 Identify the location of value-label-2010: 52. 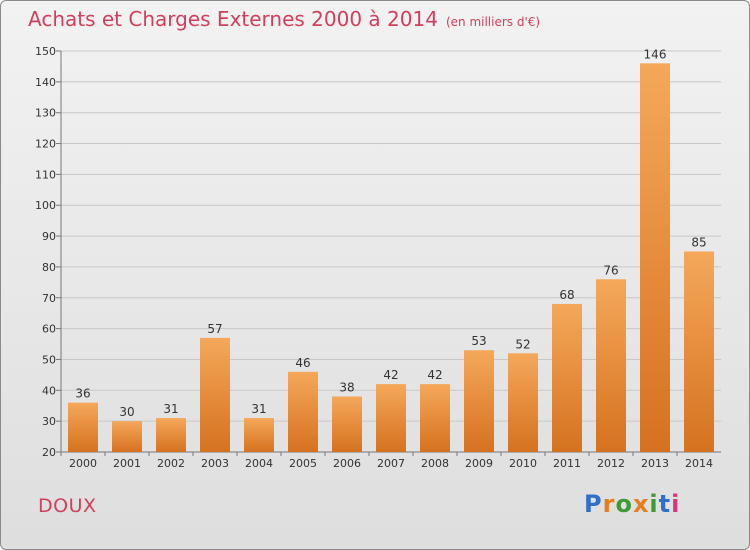
(522, 344).